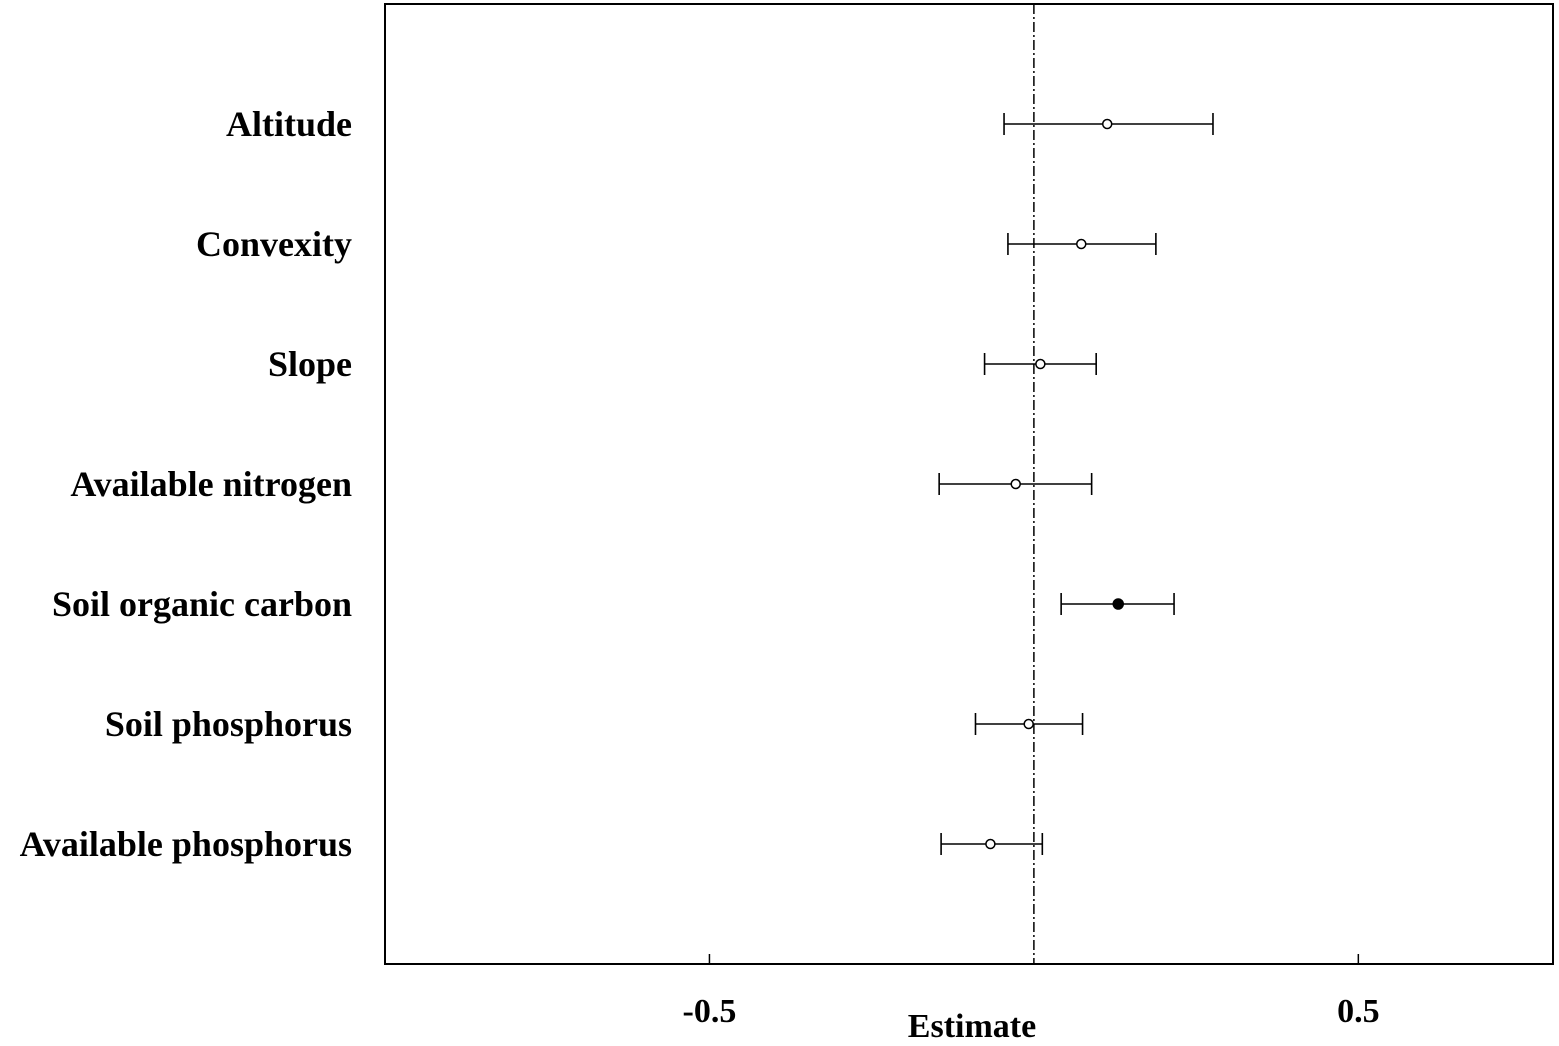 The width and height of the screenshot is (1559, 1046). Describe the element at coordinates (202, 604) in the screenshot. I see `category-label: Soil organic carbon` at that location.